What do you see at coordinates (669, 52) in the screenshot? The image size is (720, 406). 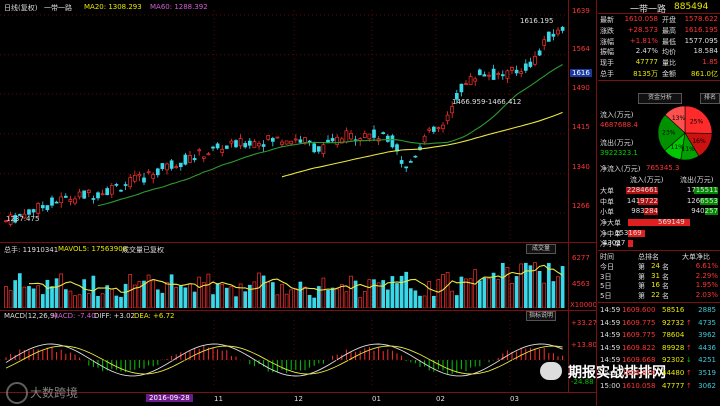 I see `quote-field-label: 均价` at bounding box center [669, 52].